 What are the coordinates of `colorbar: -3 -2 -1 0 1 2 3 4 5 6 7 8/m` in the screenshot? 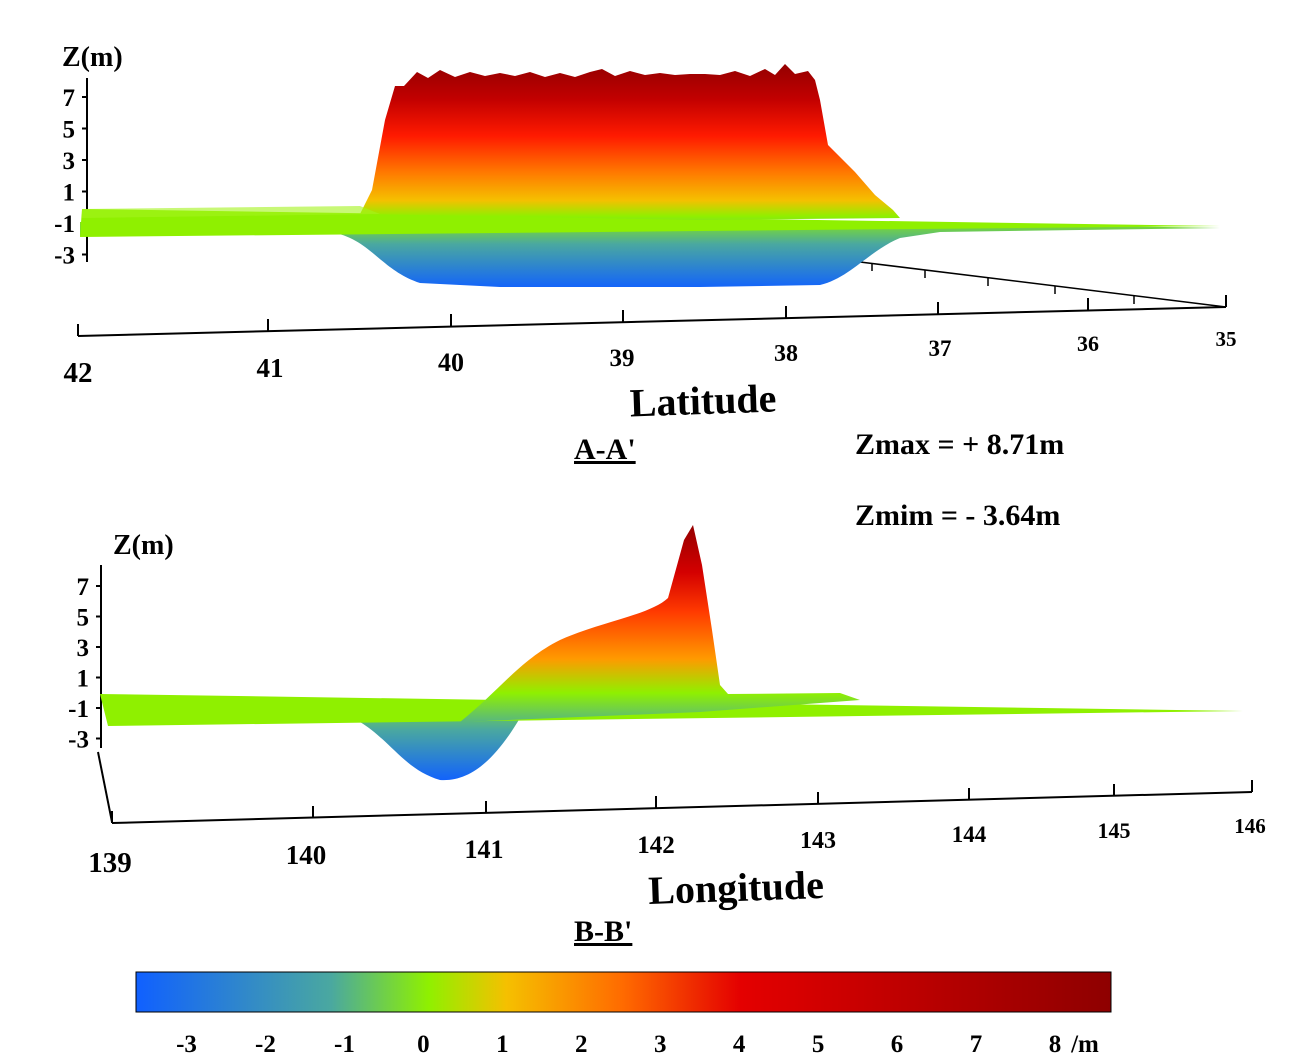 It's located at (623, 1014).